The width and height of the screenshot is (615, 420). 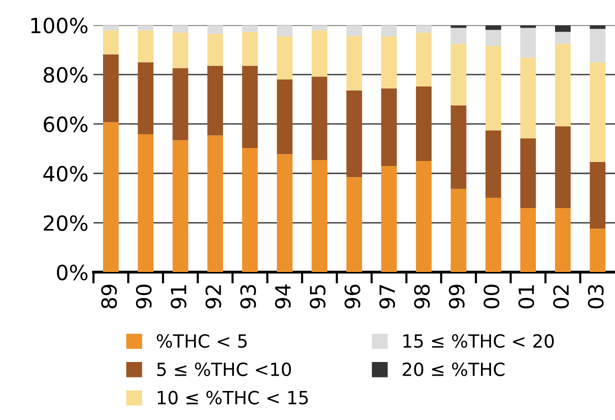 I want to click on y-tick-label: 60%, so click(x=66, y=124).